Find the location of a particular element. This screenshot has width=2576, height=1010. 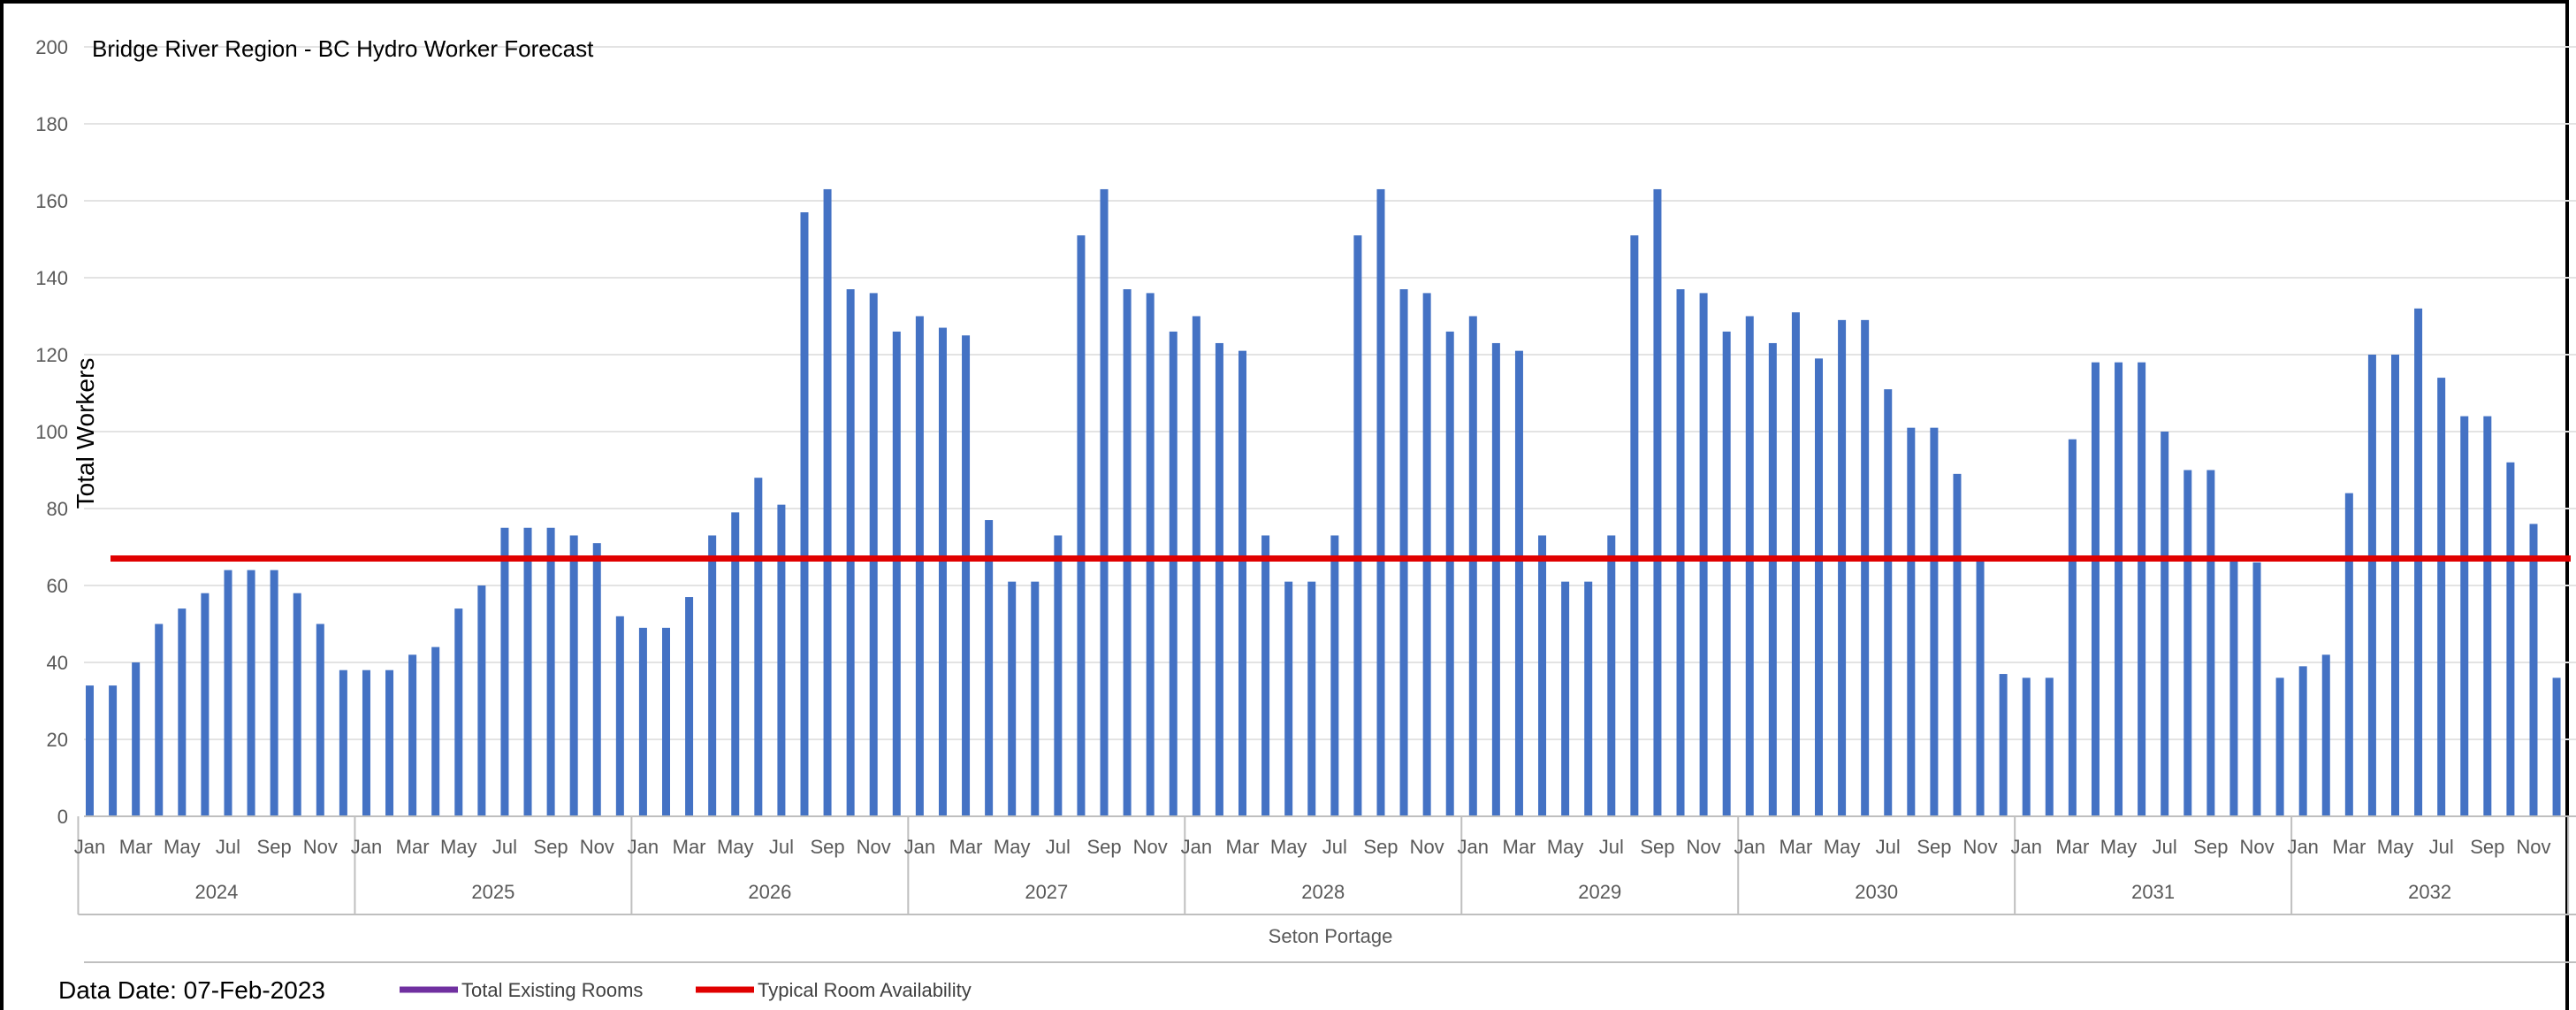

y-tick-label: 20 is located at coordinates (57, 740).